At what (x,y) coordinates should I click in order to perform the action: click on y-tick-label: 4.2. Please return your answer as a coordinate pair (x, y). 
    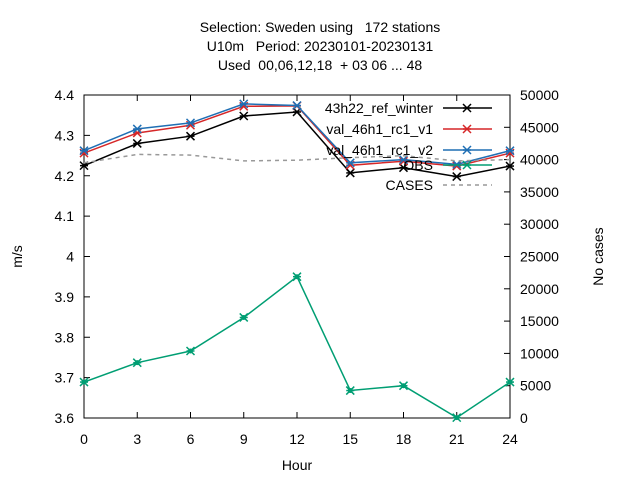
    Looking at the image, I should click on (65, 176).